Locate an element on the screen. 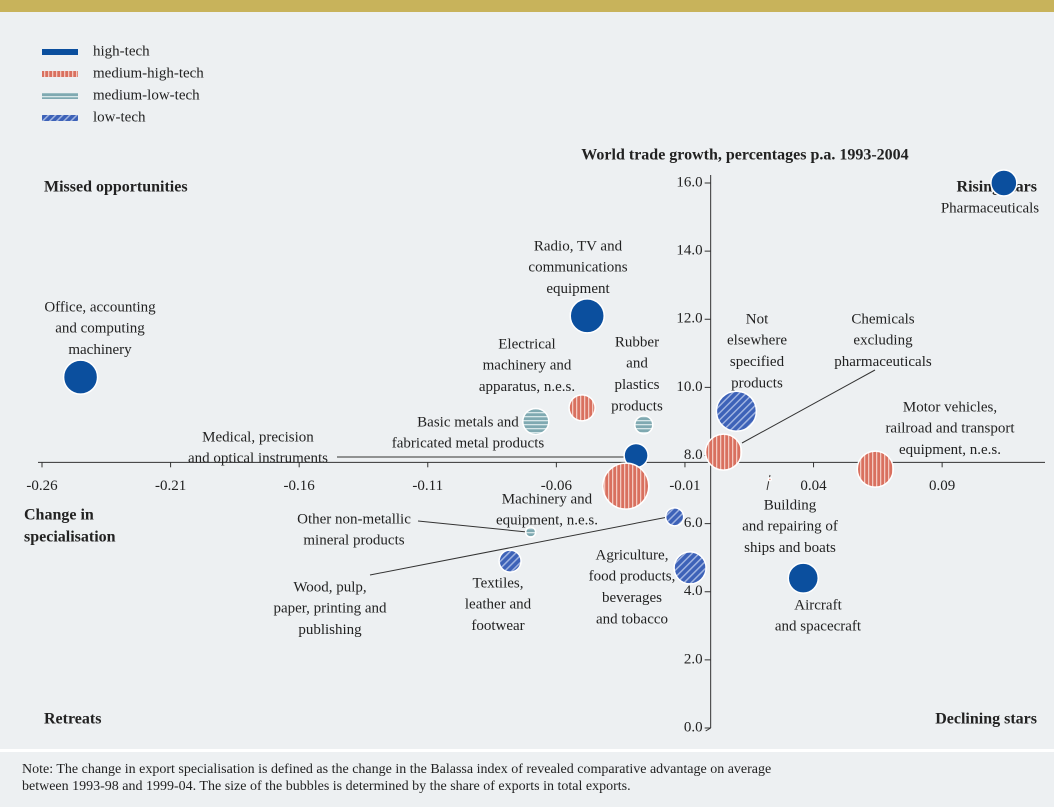 The image size is (1054, 807). point-label: mineral products is located at coordinates (353, 541).